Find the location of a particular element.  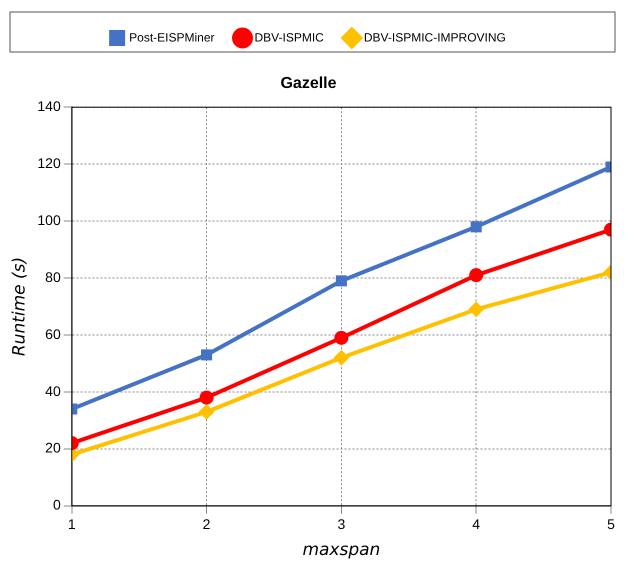

x-tick-label: 3 is located at coordinates (341, 524).